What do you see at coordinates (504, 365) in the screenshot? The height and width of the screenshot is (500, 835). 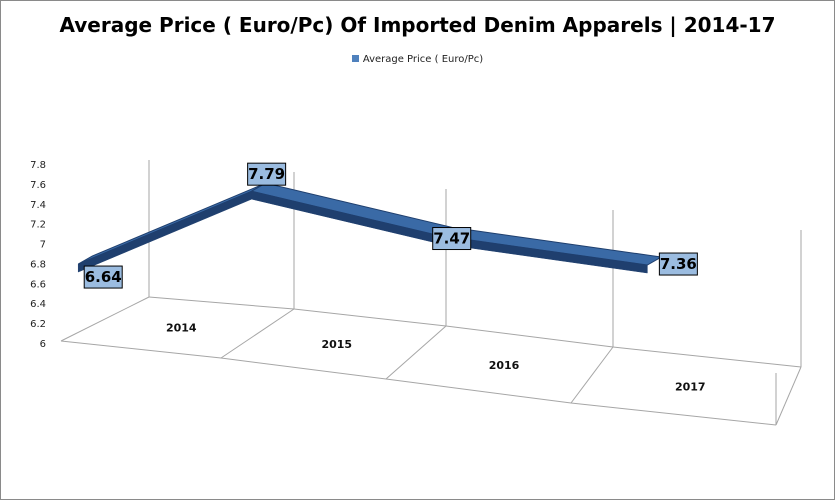 I see `x-tick-label: 2016` at bounding box center [504, 365].